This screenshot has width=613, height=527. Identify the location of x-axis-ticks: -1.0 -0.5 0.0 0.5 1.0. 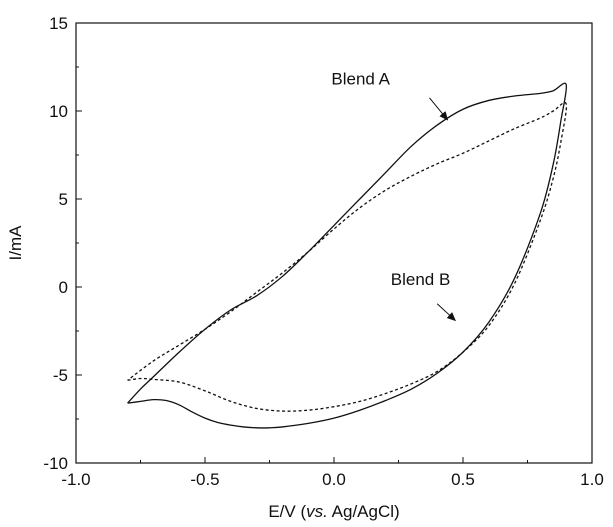
(332, 473).